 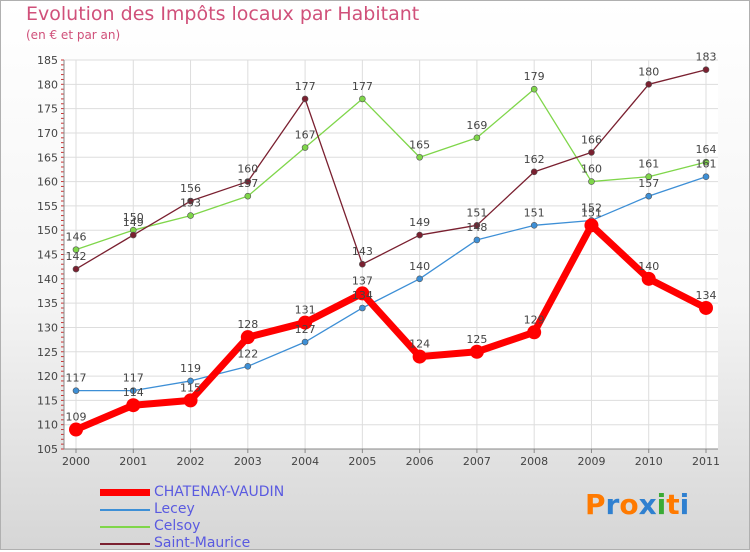 I want to click on data-label: 127, so click(x=305, y=329).